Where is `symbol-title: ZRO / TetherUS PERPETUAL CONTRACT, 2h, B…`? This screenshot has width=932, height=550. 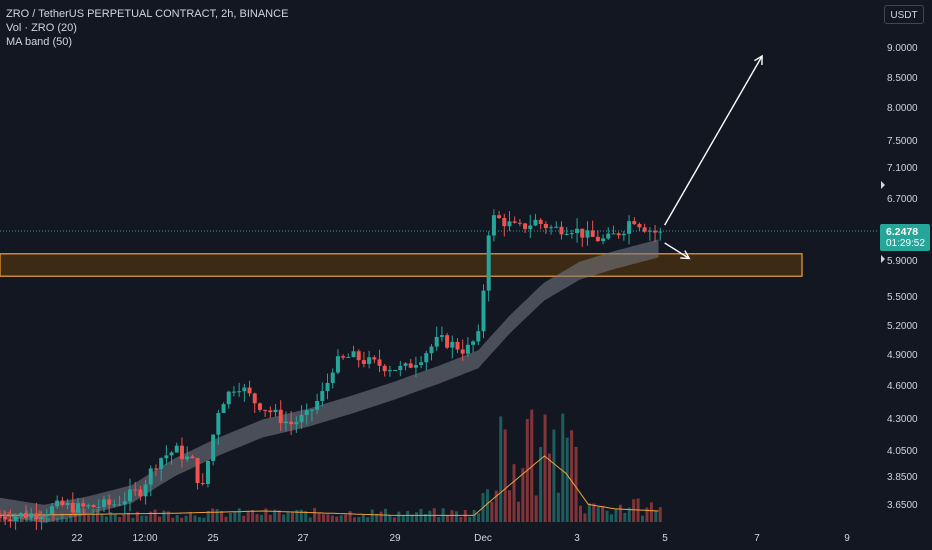
symbol-title: ZRO / TetherUS PERPETUAL CONTRACT, 2h, B… is located at coordinates (147, 14).